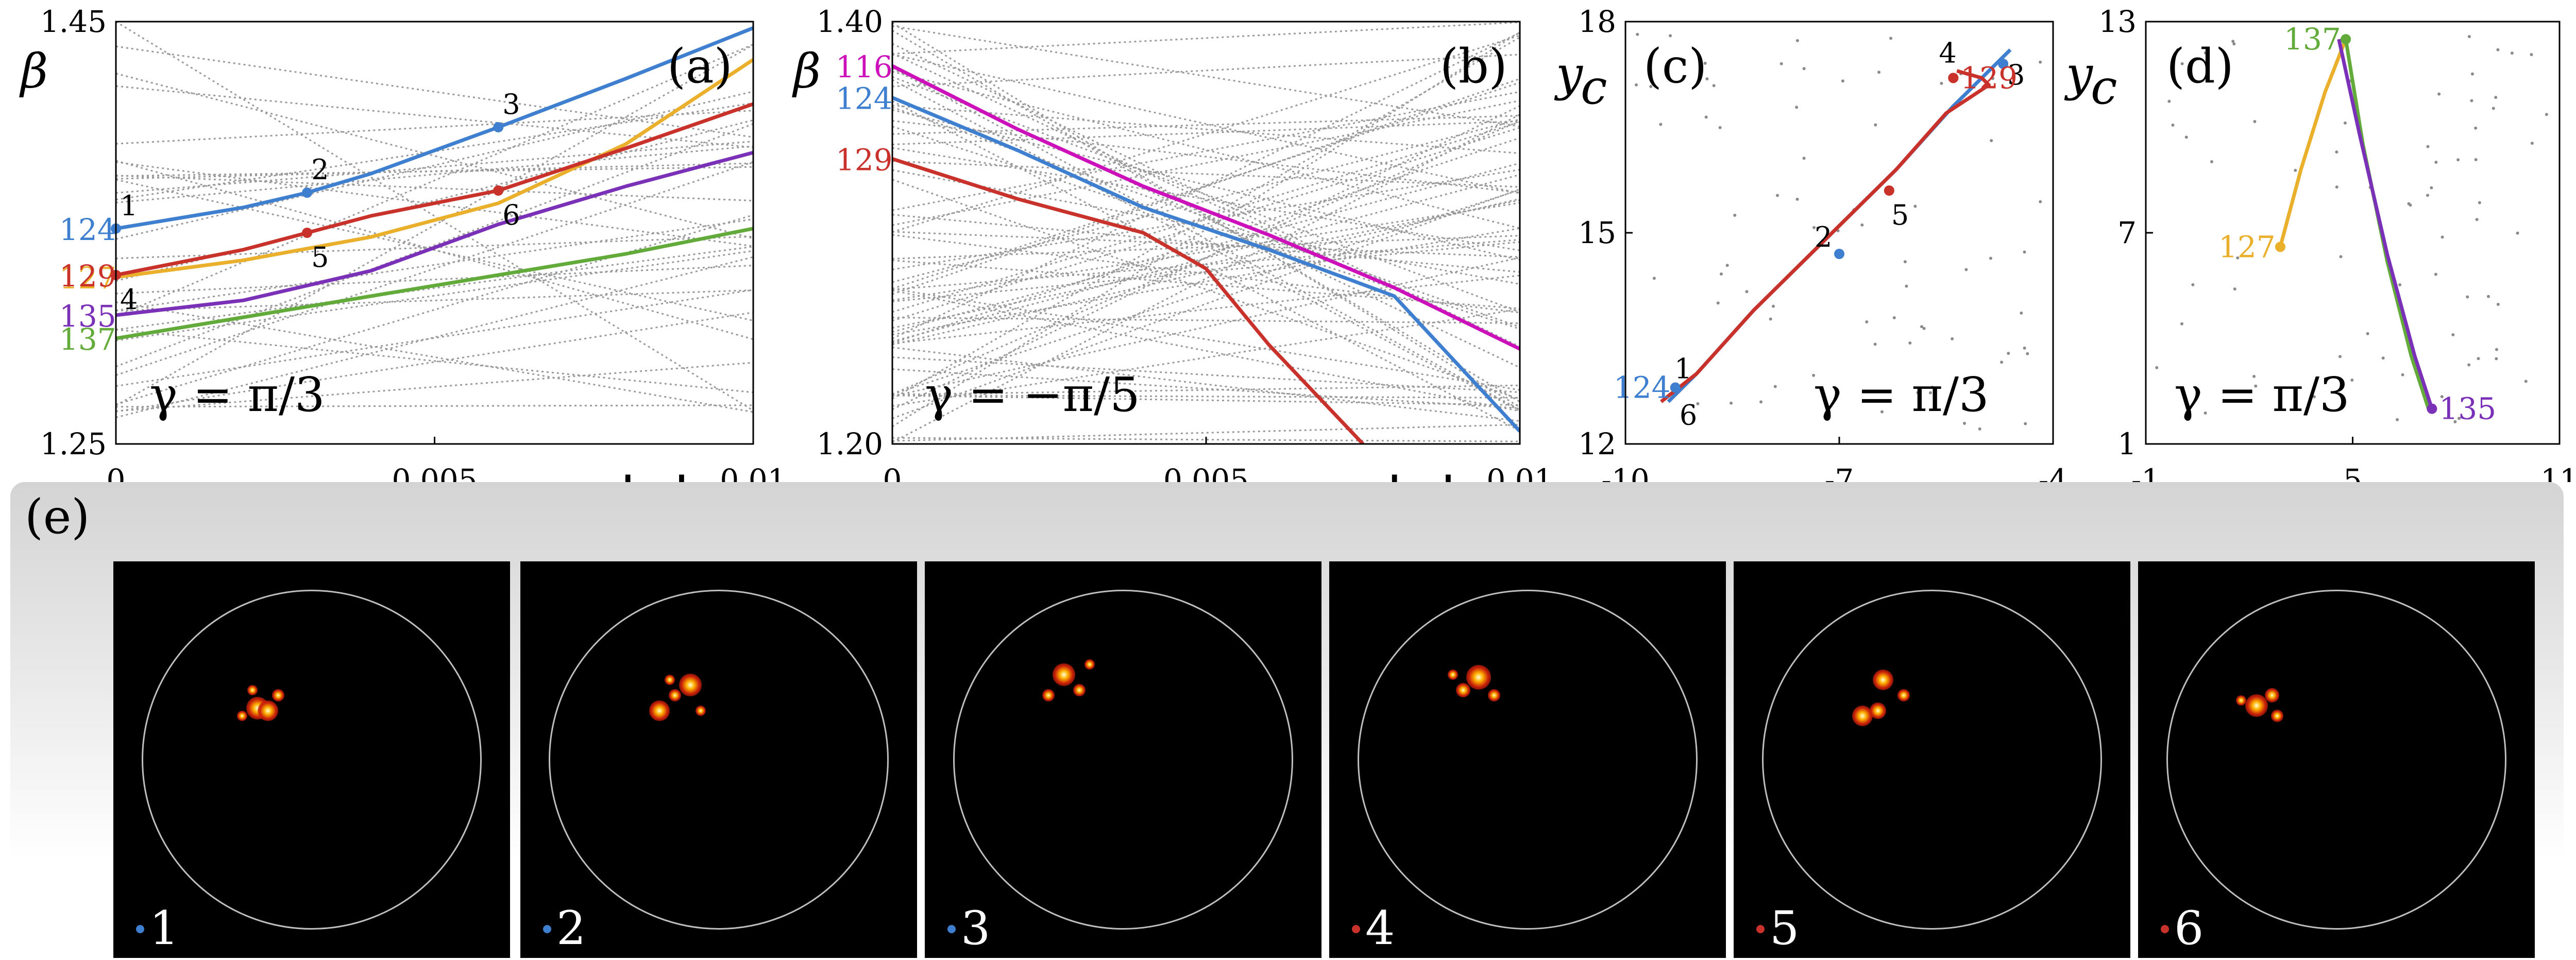 The image size is (2576, 960). Describe the element at coordinates (2189, 928) in the screenshot. I see `thumbnail-label: 6` at that location.